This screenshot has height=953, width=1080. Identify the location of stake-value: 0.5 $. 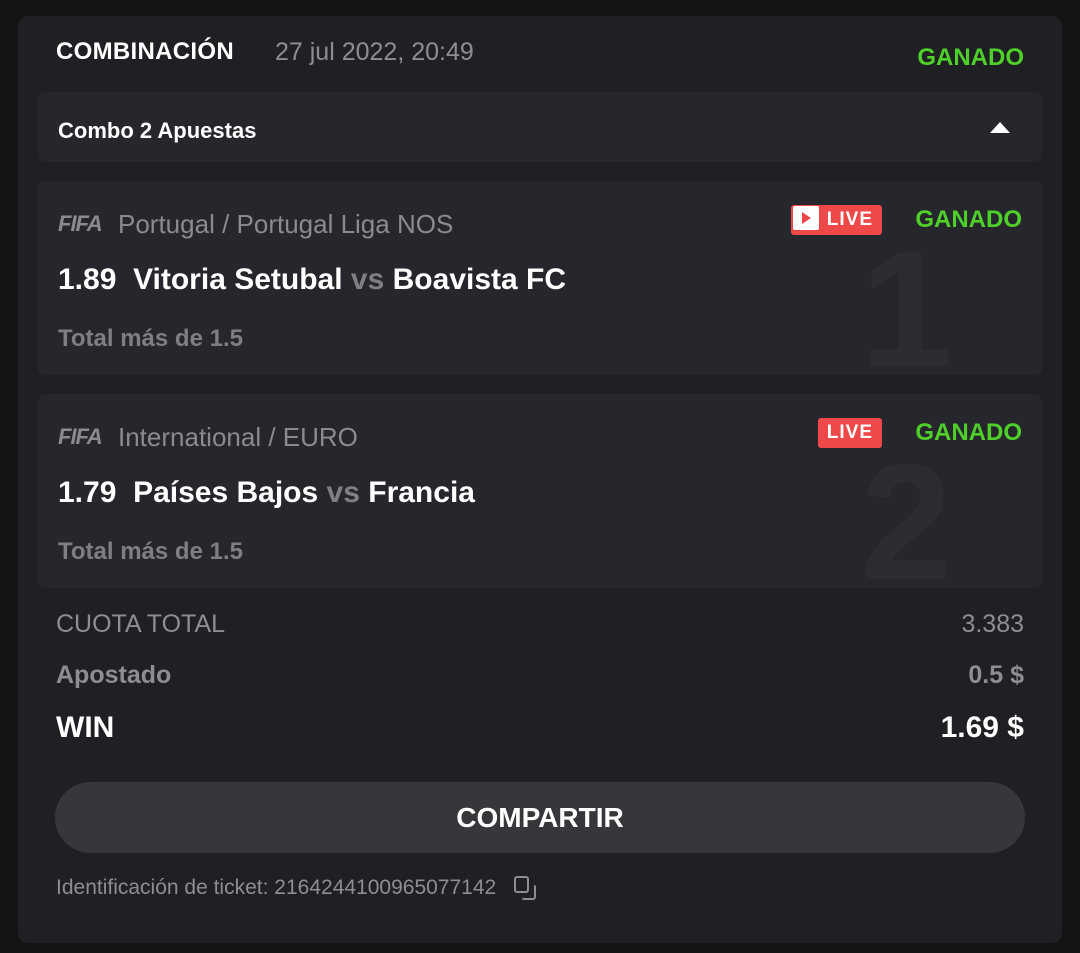
(996, 675).